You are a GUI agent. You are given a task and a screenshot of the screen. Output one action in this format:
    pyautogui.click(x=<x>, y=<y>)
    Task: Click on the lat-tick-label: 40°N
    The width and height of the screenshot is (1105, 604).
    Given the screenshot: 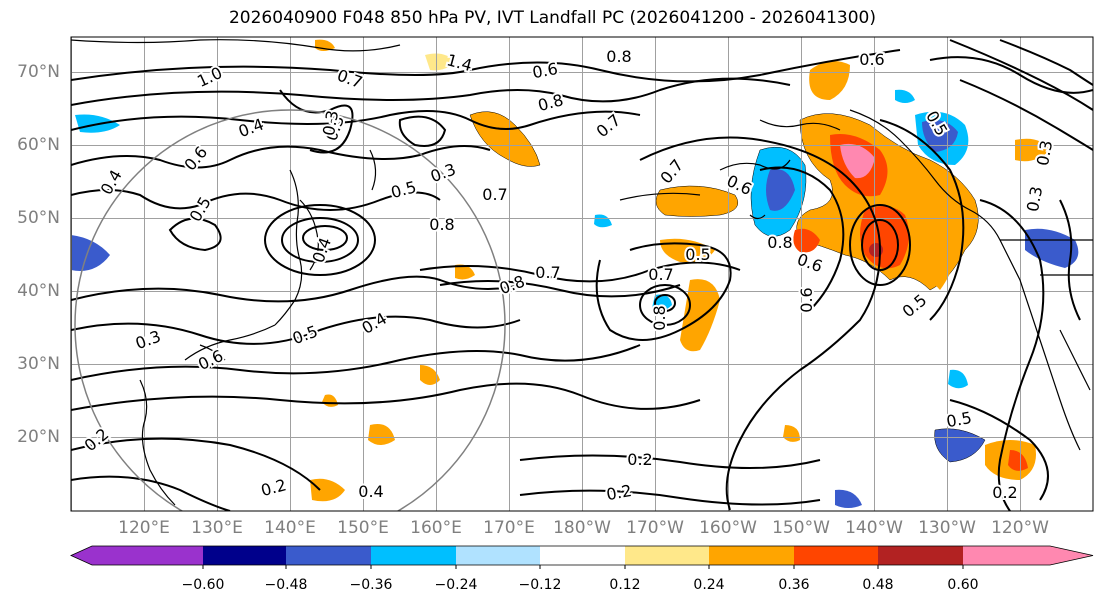 What is the action you would take?
    pyautogui.click(x=38, y=291)
    